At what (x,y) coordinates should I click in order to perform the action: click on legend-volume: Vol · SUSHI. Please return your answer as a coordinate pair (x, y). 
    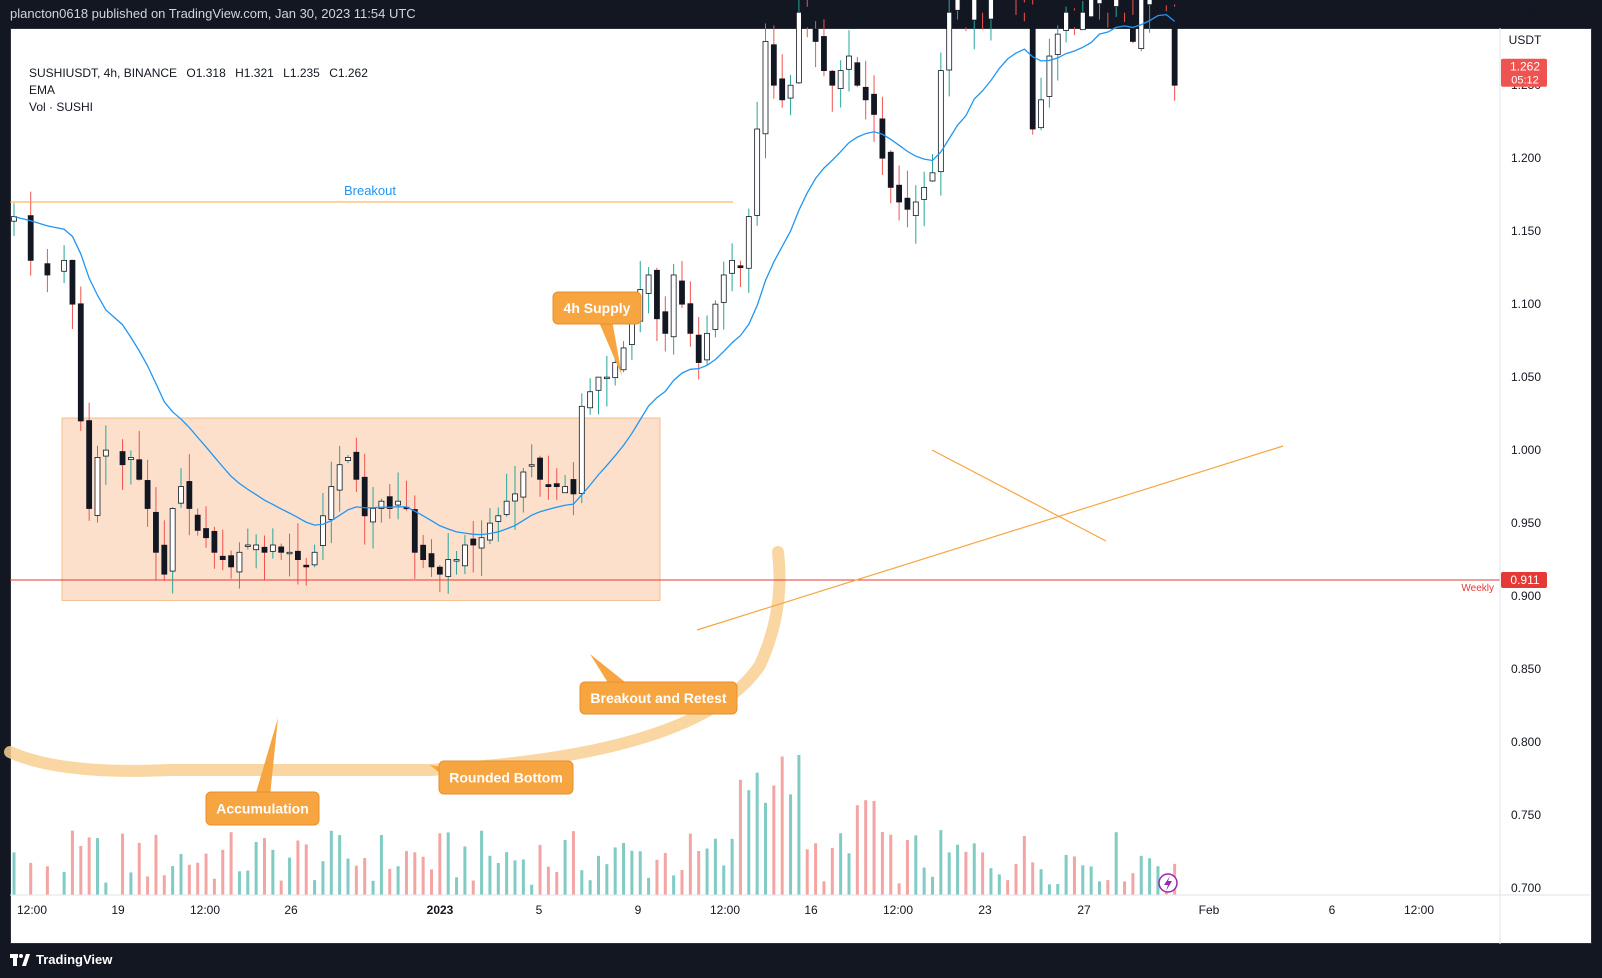
    Looking at the image, I should click on (61, 107).